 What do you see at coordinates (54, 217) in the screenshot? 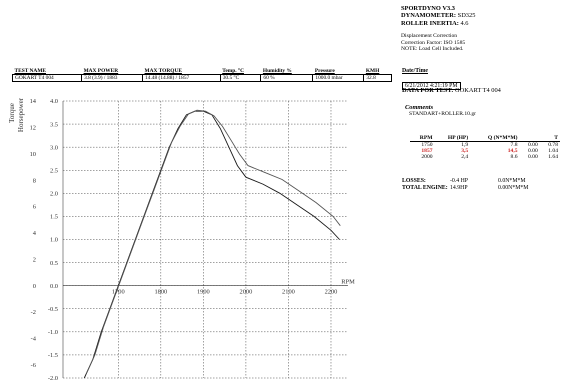
I see `horsepower-tick-label: 1.5` at bounding box center [54, 217].